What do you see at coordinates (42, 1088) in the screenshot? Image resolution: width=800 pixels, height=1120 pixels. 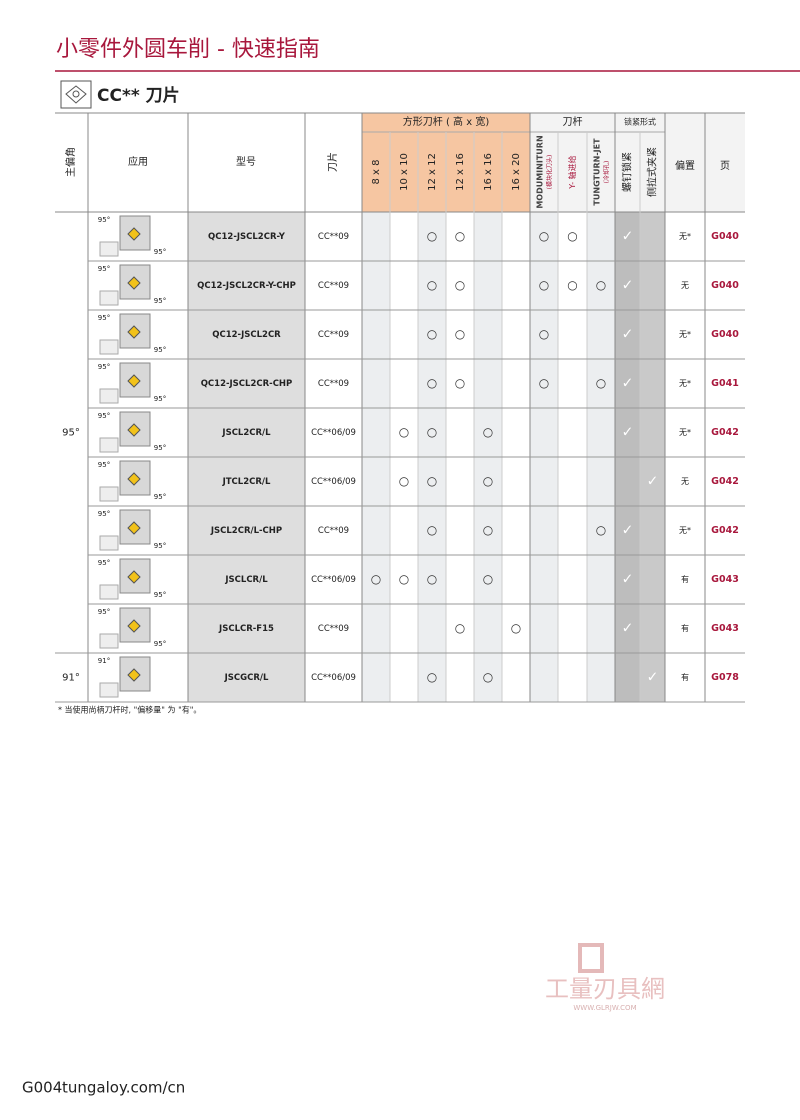 I see `footer-page: G004` at bounding box center [42, 1088].